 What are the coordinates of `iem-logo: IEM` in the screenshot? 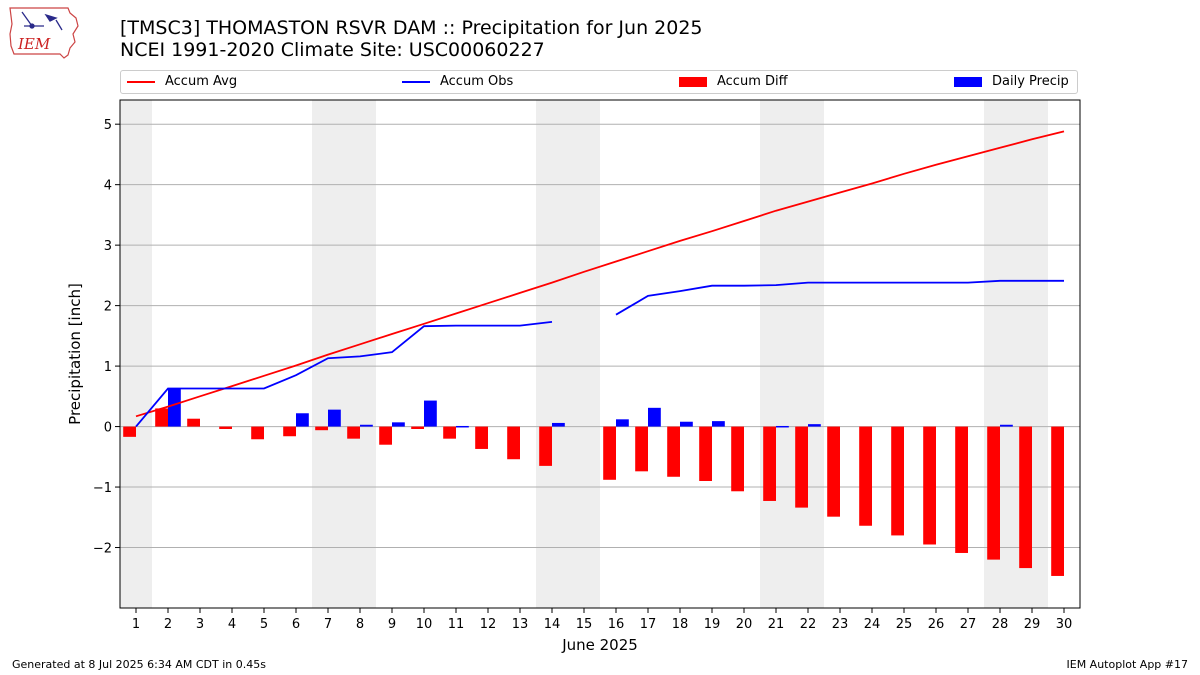 It's located at (44, 33).